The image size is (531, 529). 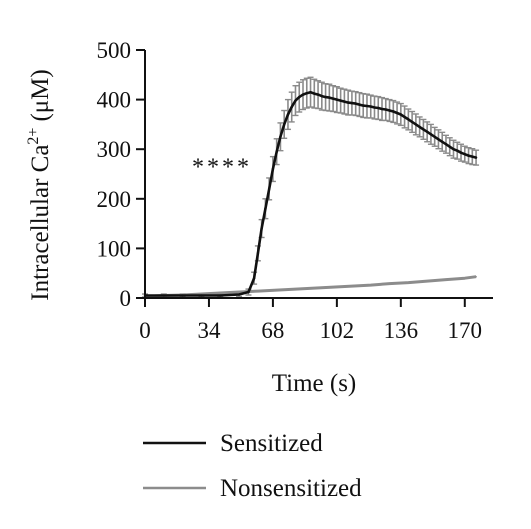 I want to click on x-tick-label: 34, so click(x=209, y=330).